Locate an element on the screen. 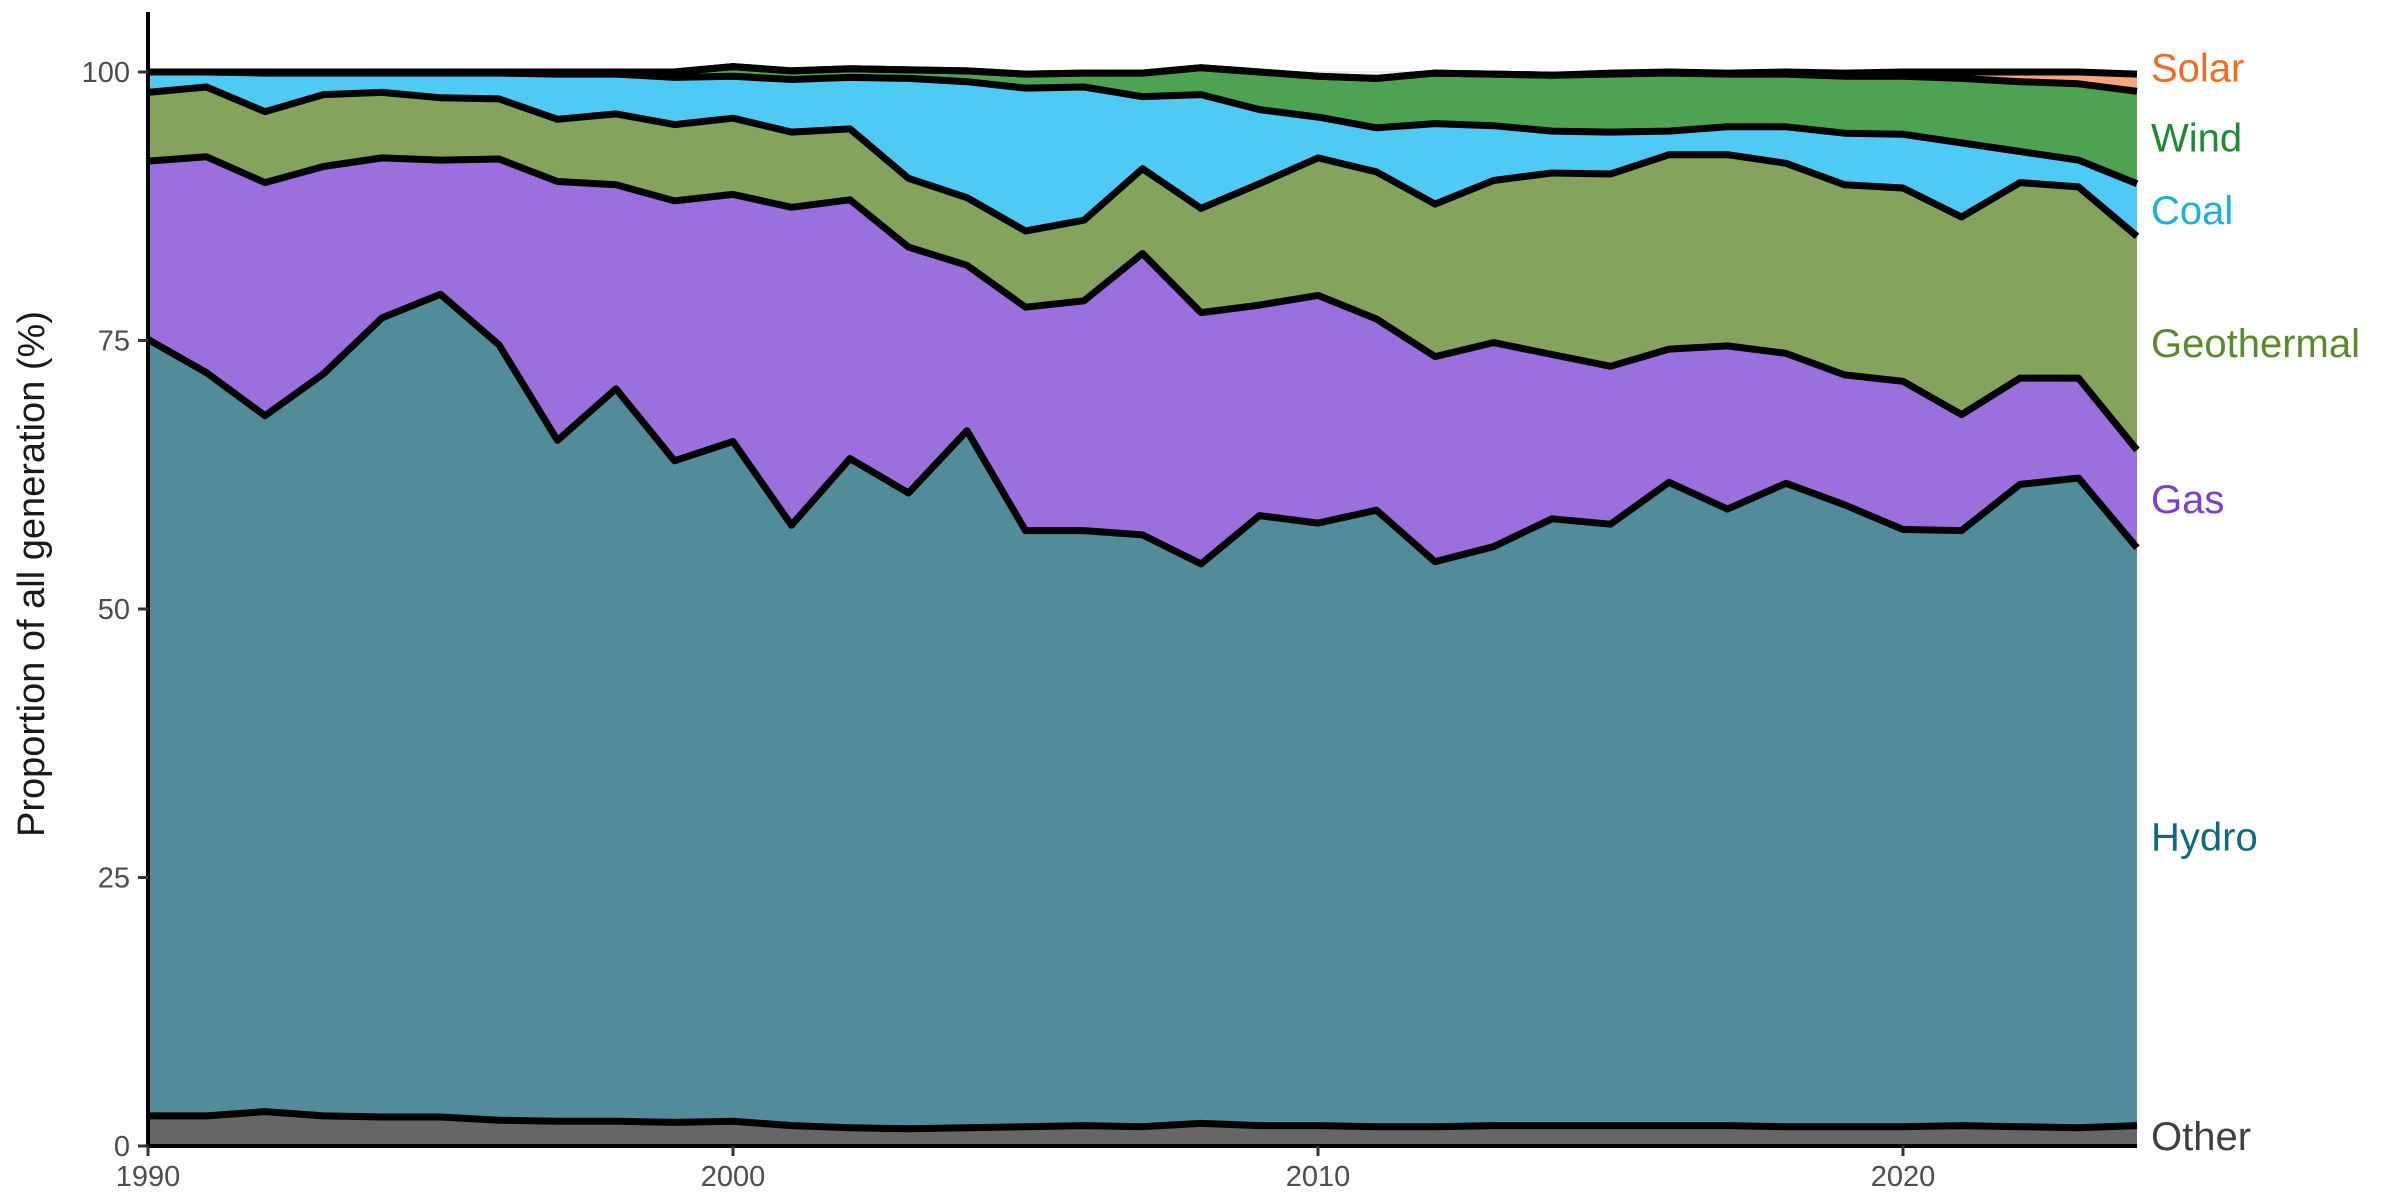  series-label-other: Other is located at coordinates (2201, 1137).